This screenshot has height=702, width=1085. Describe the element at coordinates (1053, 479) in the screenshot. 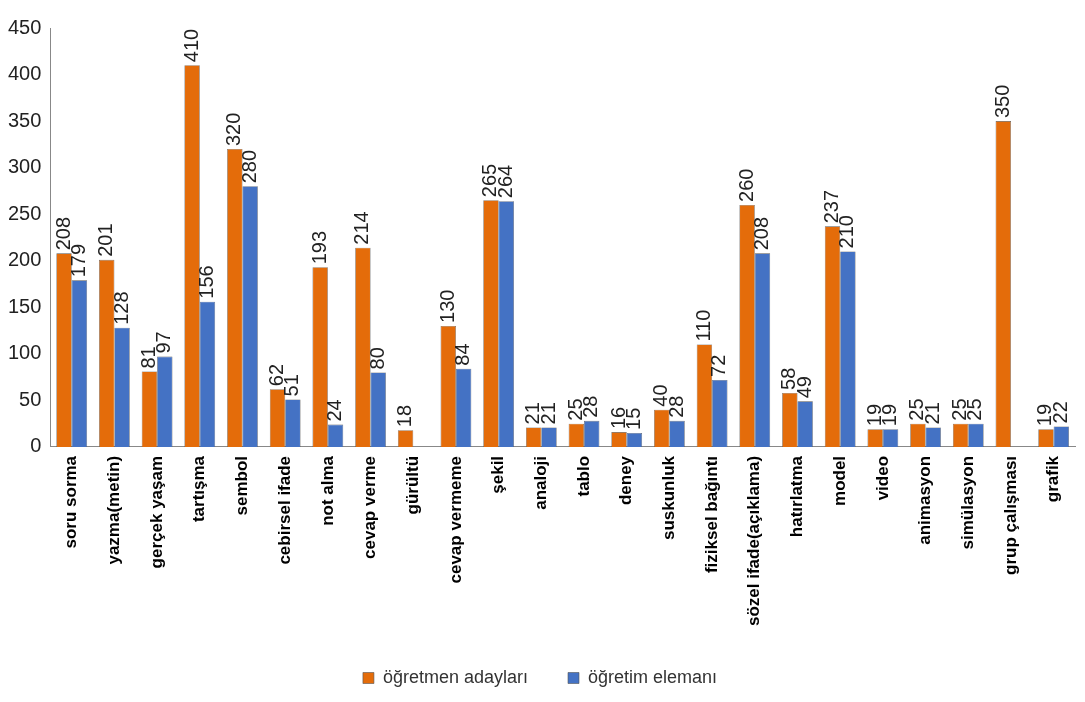

I see `x-tick-label: grafik` at that location.